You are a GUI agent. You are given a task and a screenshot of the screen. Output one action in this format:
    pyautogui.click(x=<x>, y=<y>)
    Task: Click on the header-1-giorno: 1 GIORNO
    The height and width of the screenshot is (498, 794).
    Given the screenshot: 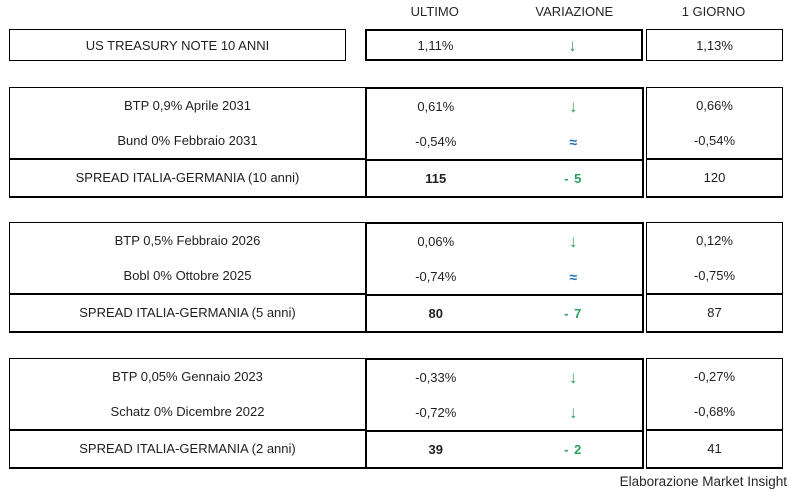 What is the action you would take?
    pyautogui.click(x=713, y=11)
    